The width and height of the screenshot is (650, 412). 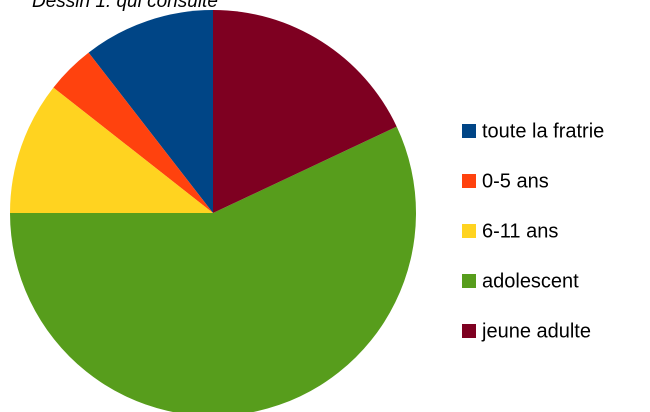 What do you see at coordinates (530, 281) in the screenshot?
I see `legend-label: adolescent` at bounding box center [530, 281].